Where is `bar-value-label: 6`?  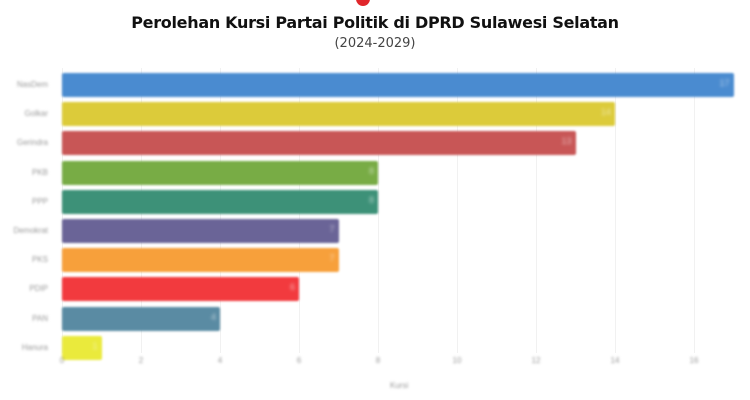
bar-value-label: 6 is located at coordinates (292, 287).